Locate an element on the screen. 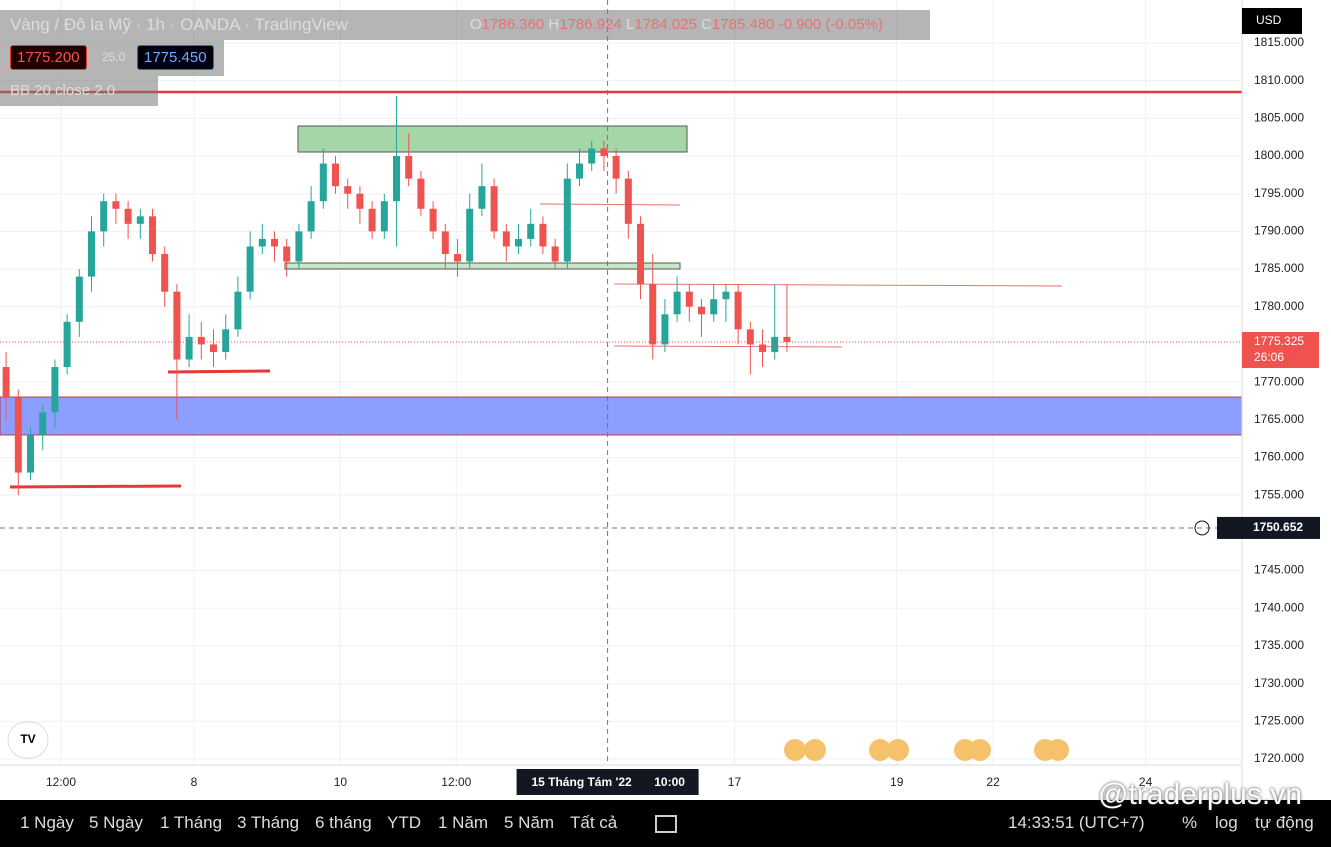  countdown: 26:06 is located at coordinates (1269, 357).